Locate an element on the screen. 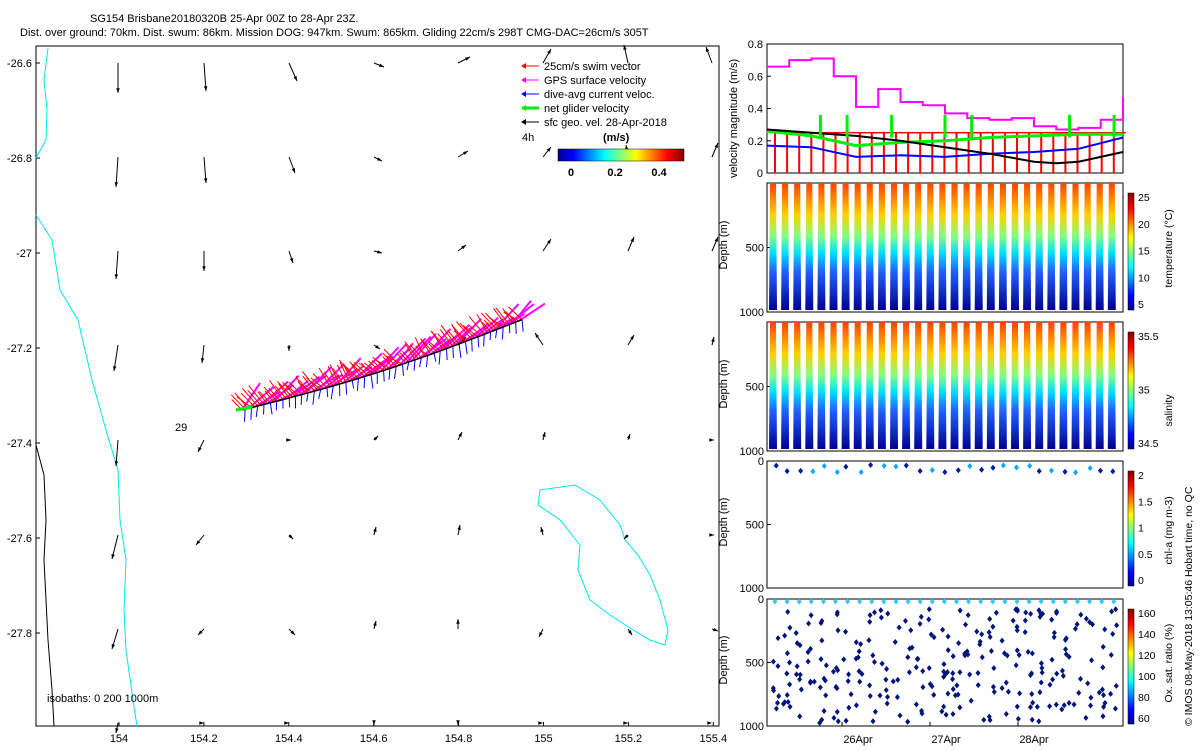 The width and height of the screenshot is (1200, 750). velocity-series-line is located at coordinates (945, 146).